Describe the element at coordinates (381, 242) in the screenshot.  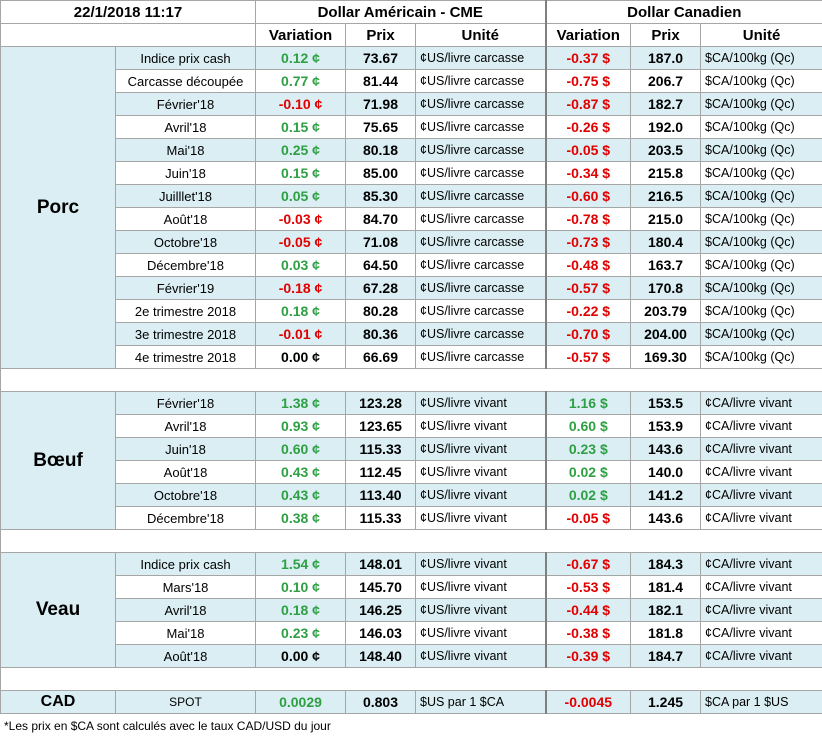
I see `prix: 71.08` at that location.